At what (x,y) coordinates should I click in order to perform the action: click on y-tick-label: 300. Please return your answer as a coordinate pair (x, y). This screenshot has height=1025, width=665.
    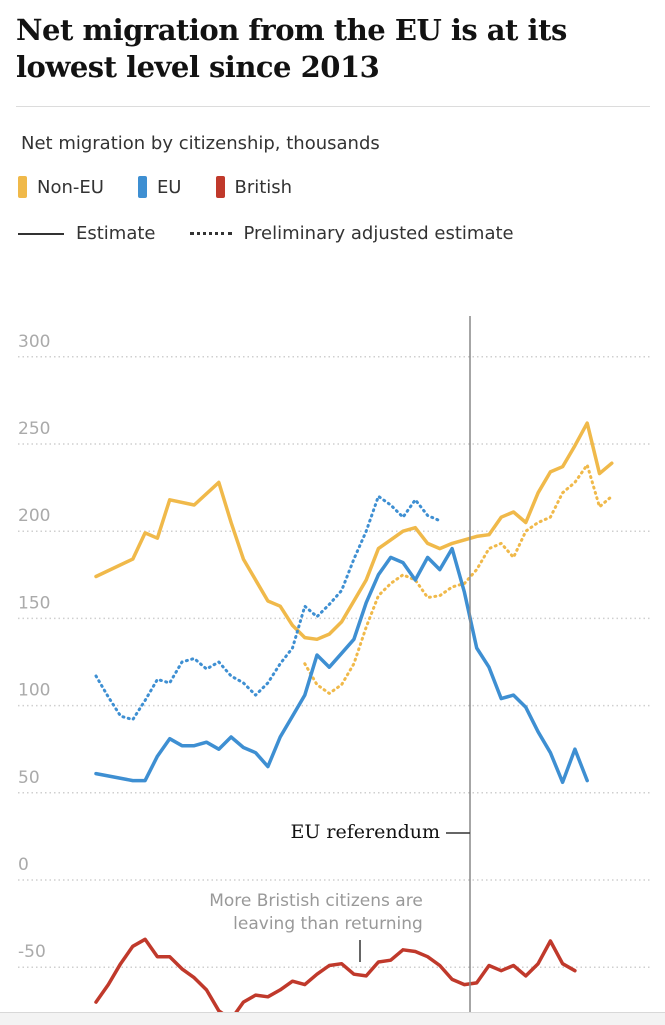
    Looking at the image, I should click on (34, 342).